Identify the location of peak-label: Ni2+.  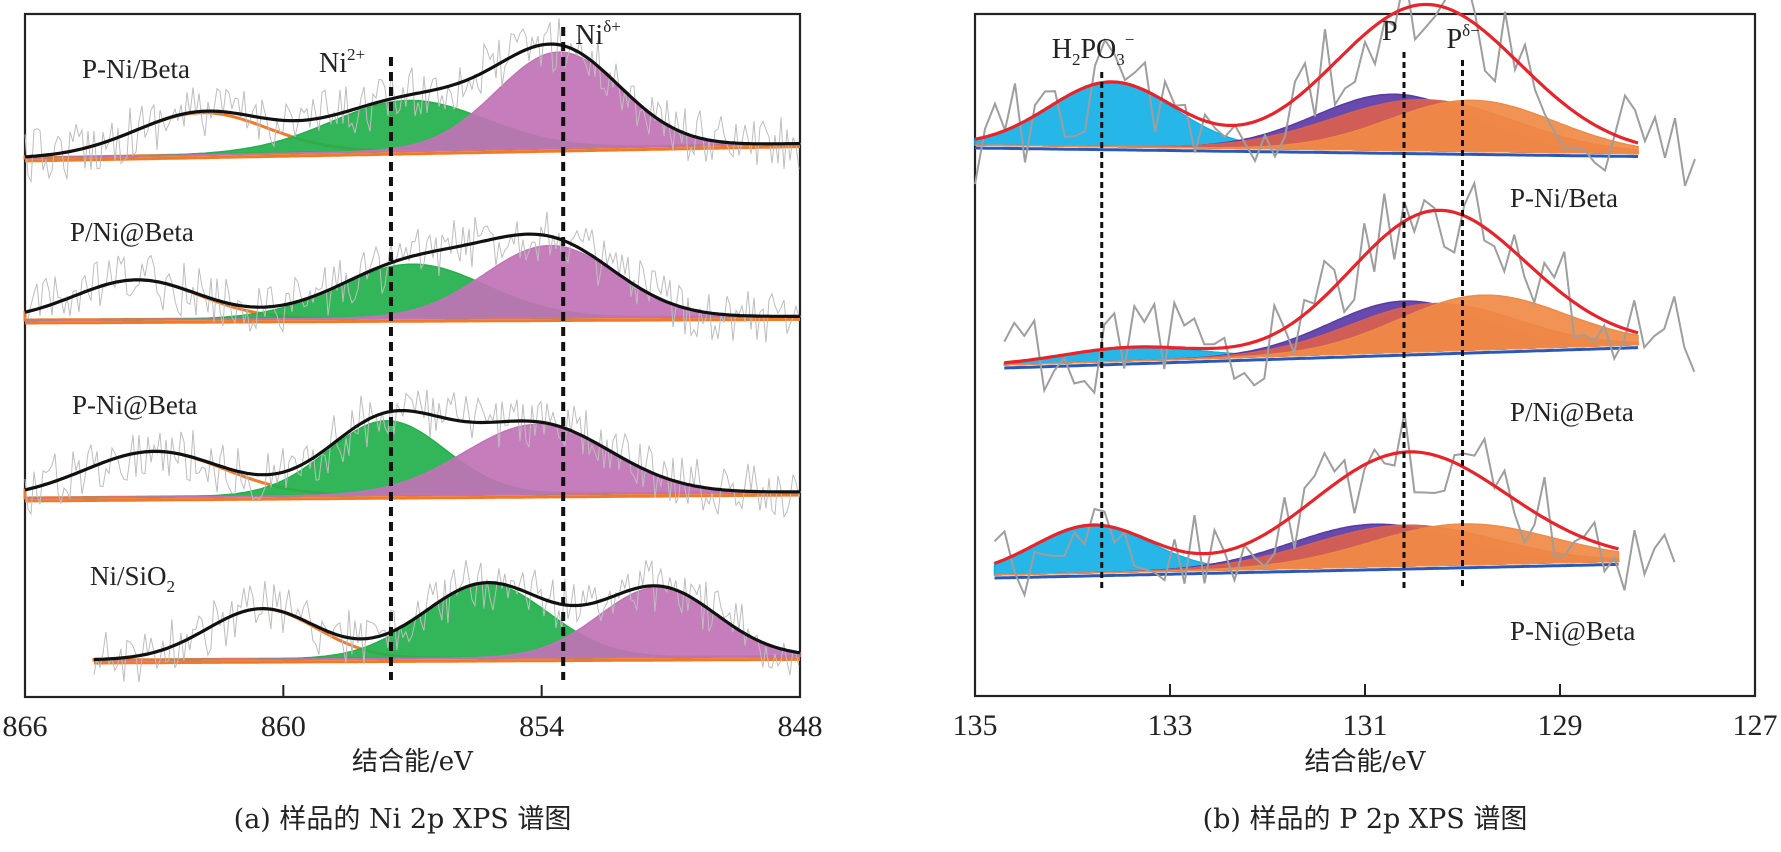
(342, 62).